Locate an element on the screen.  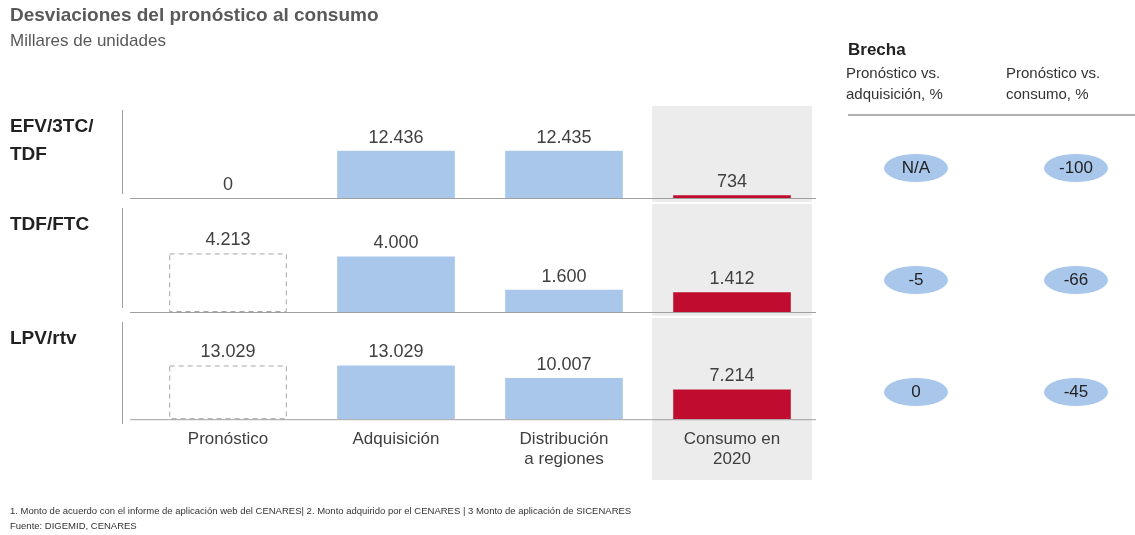
text: -45 is located at coordinates (1076, 391).